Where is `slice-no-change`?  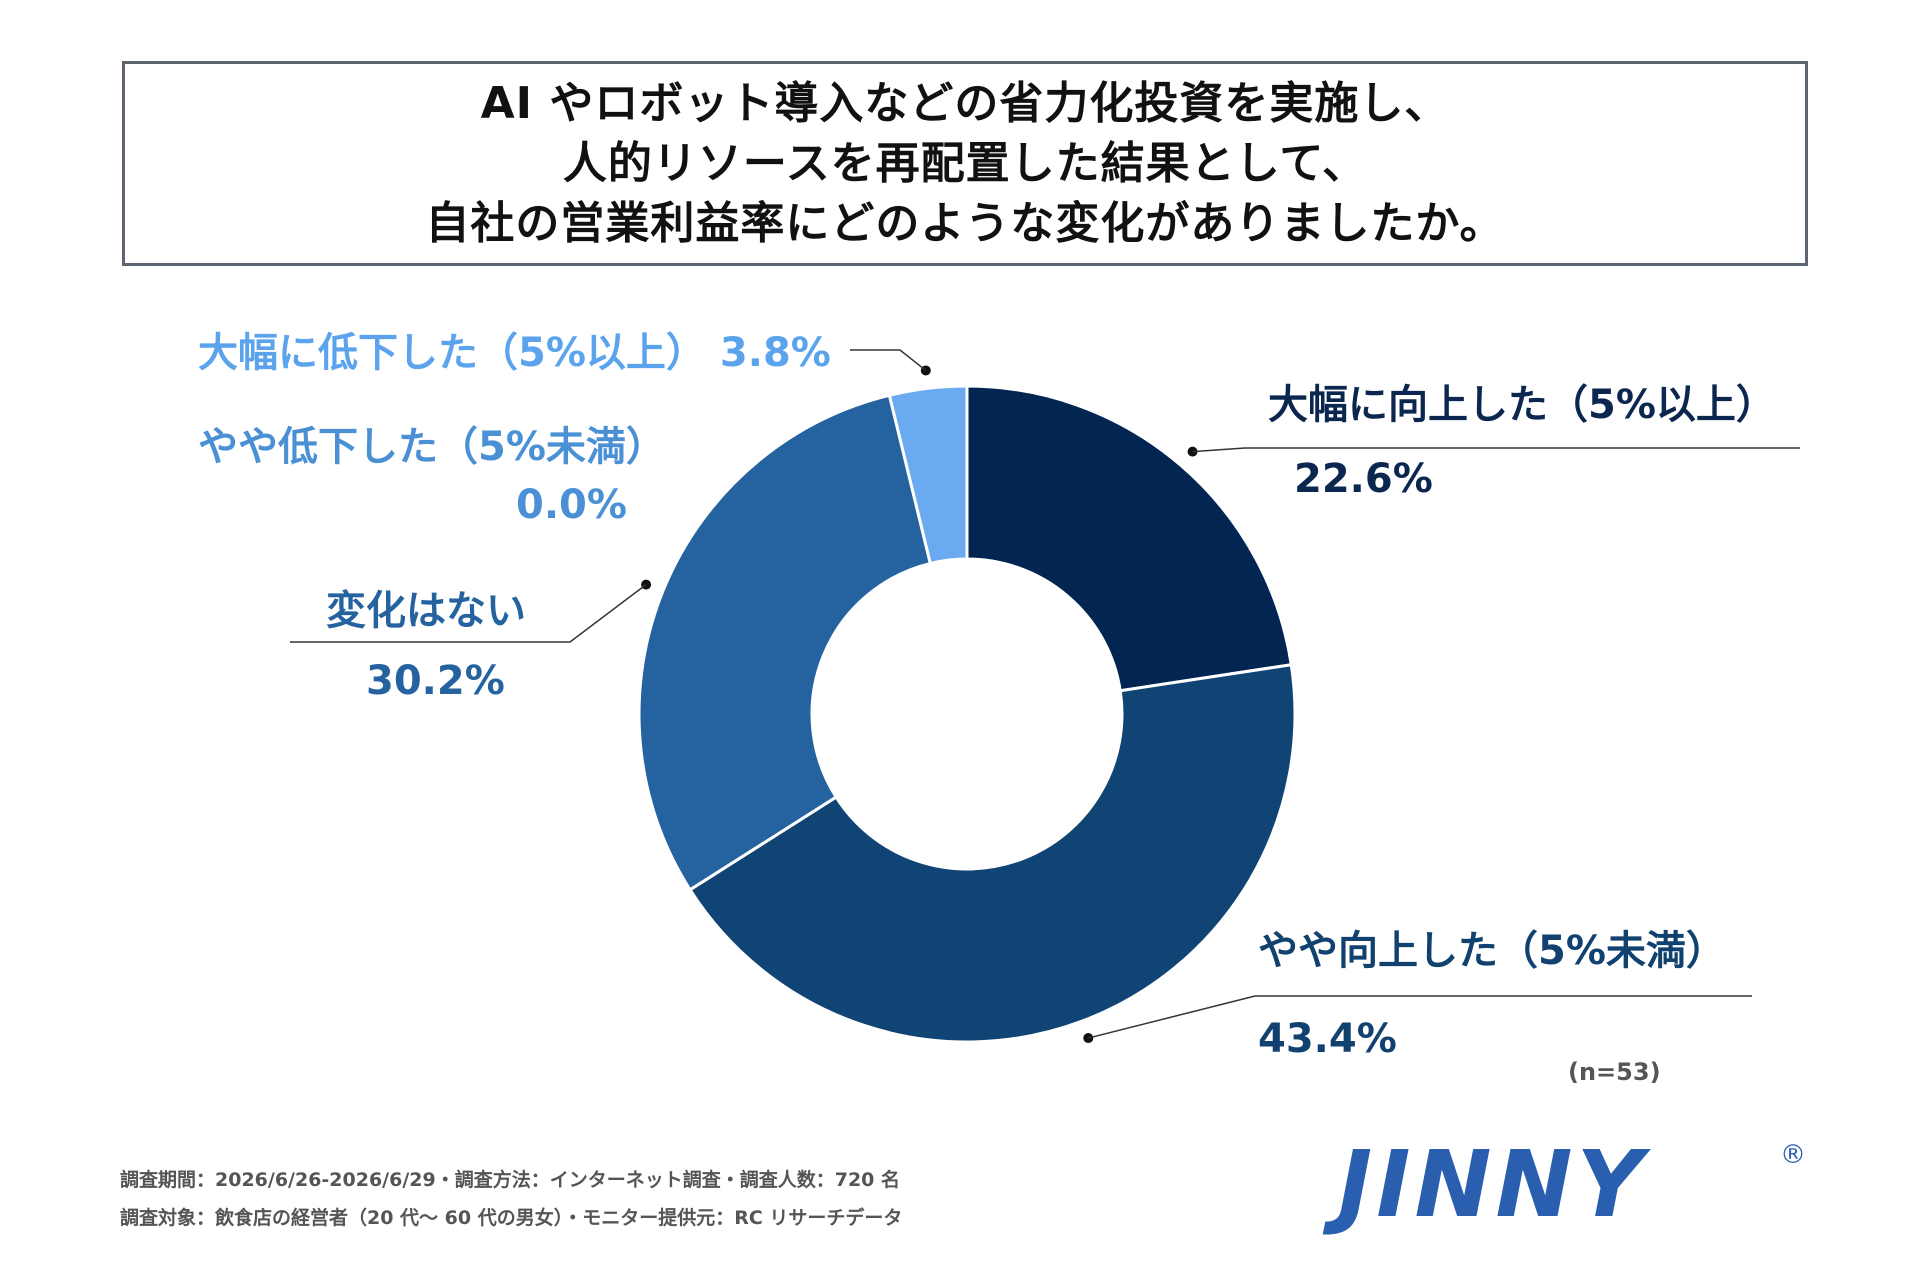
slice-no-change is located at coordinates (785, 642).